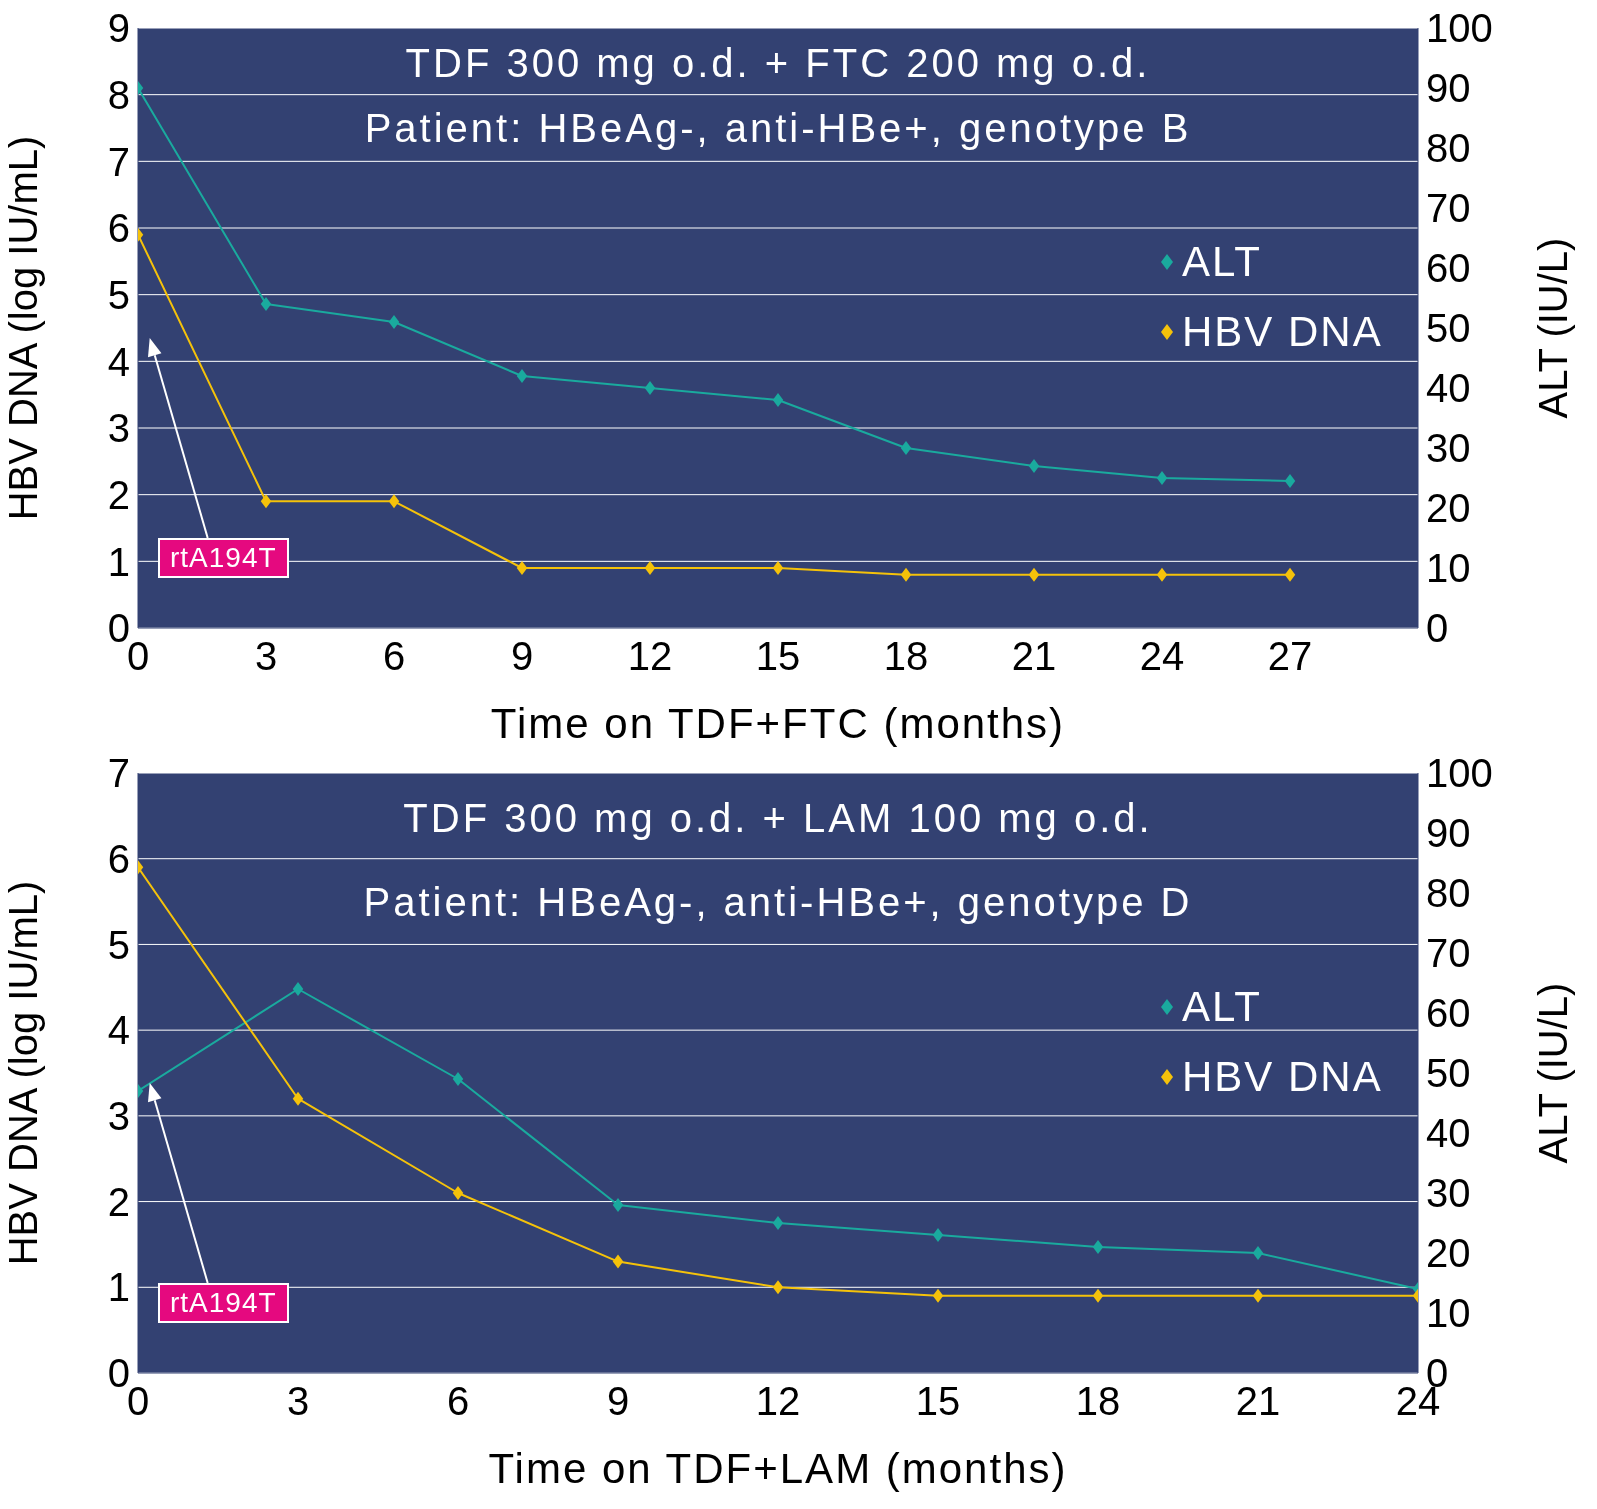  What do you see at coordinates (118, 94) in the screenshot?
I see `y-tick-label: 8` at bounding box center [118, 94].